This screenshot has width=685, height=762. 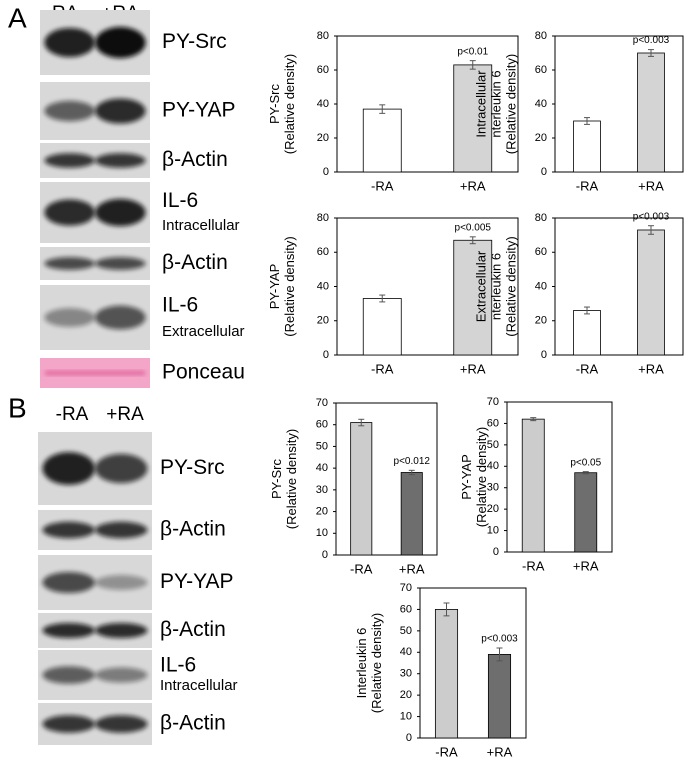 I want to click on p-value: p<0.01, so click(x=472, y=51).